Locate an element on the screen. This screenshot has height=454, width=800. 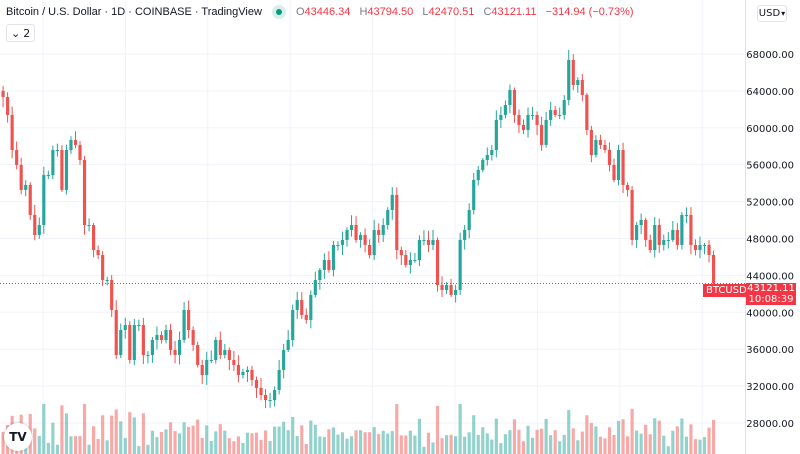
low-label: L is located at coordinates (425, 12).